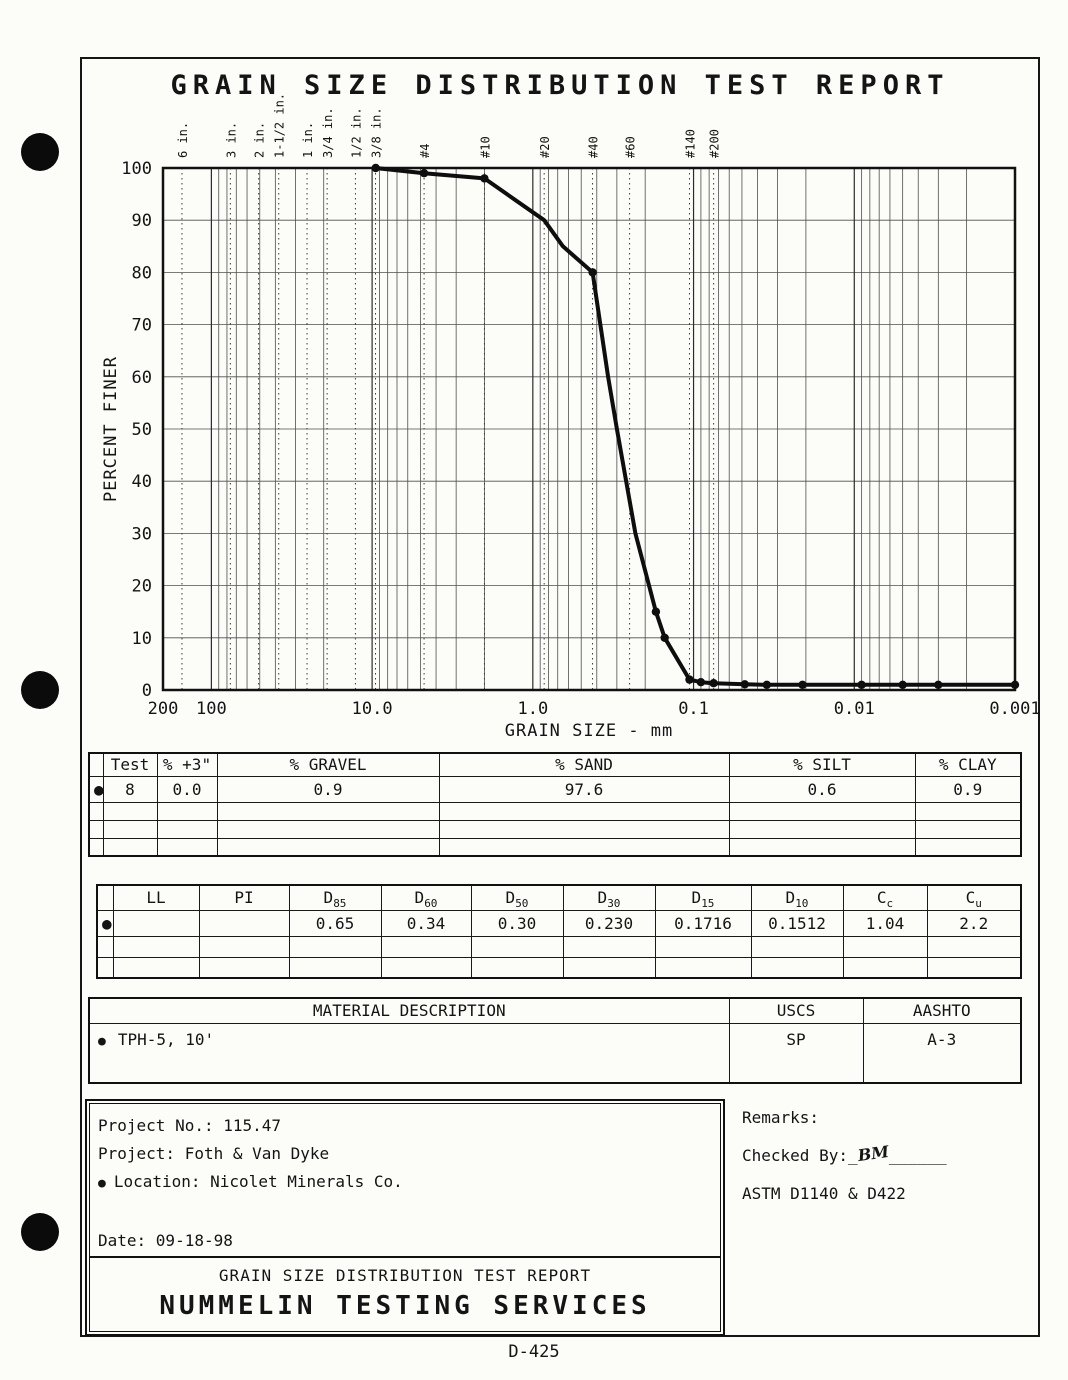  I want to click on col-header-clay: % CLAY, so click(968, 764).